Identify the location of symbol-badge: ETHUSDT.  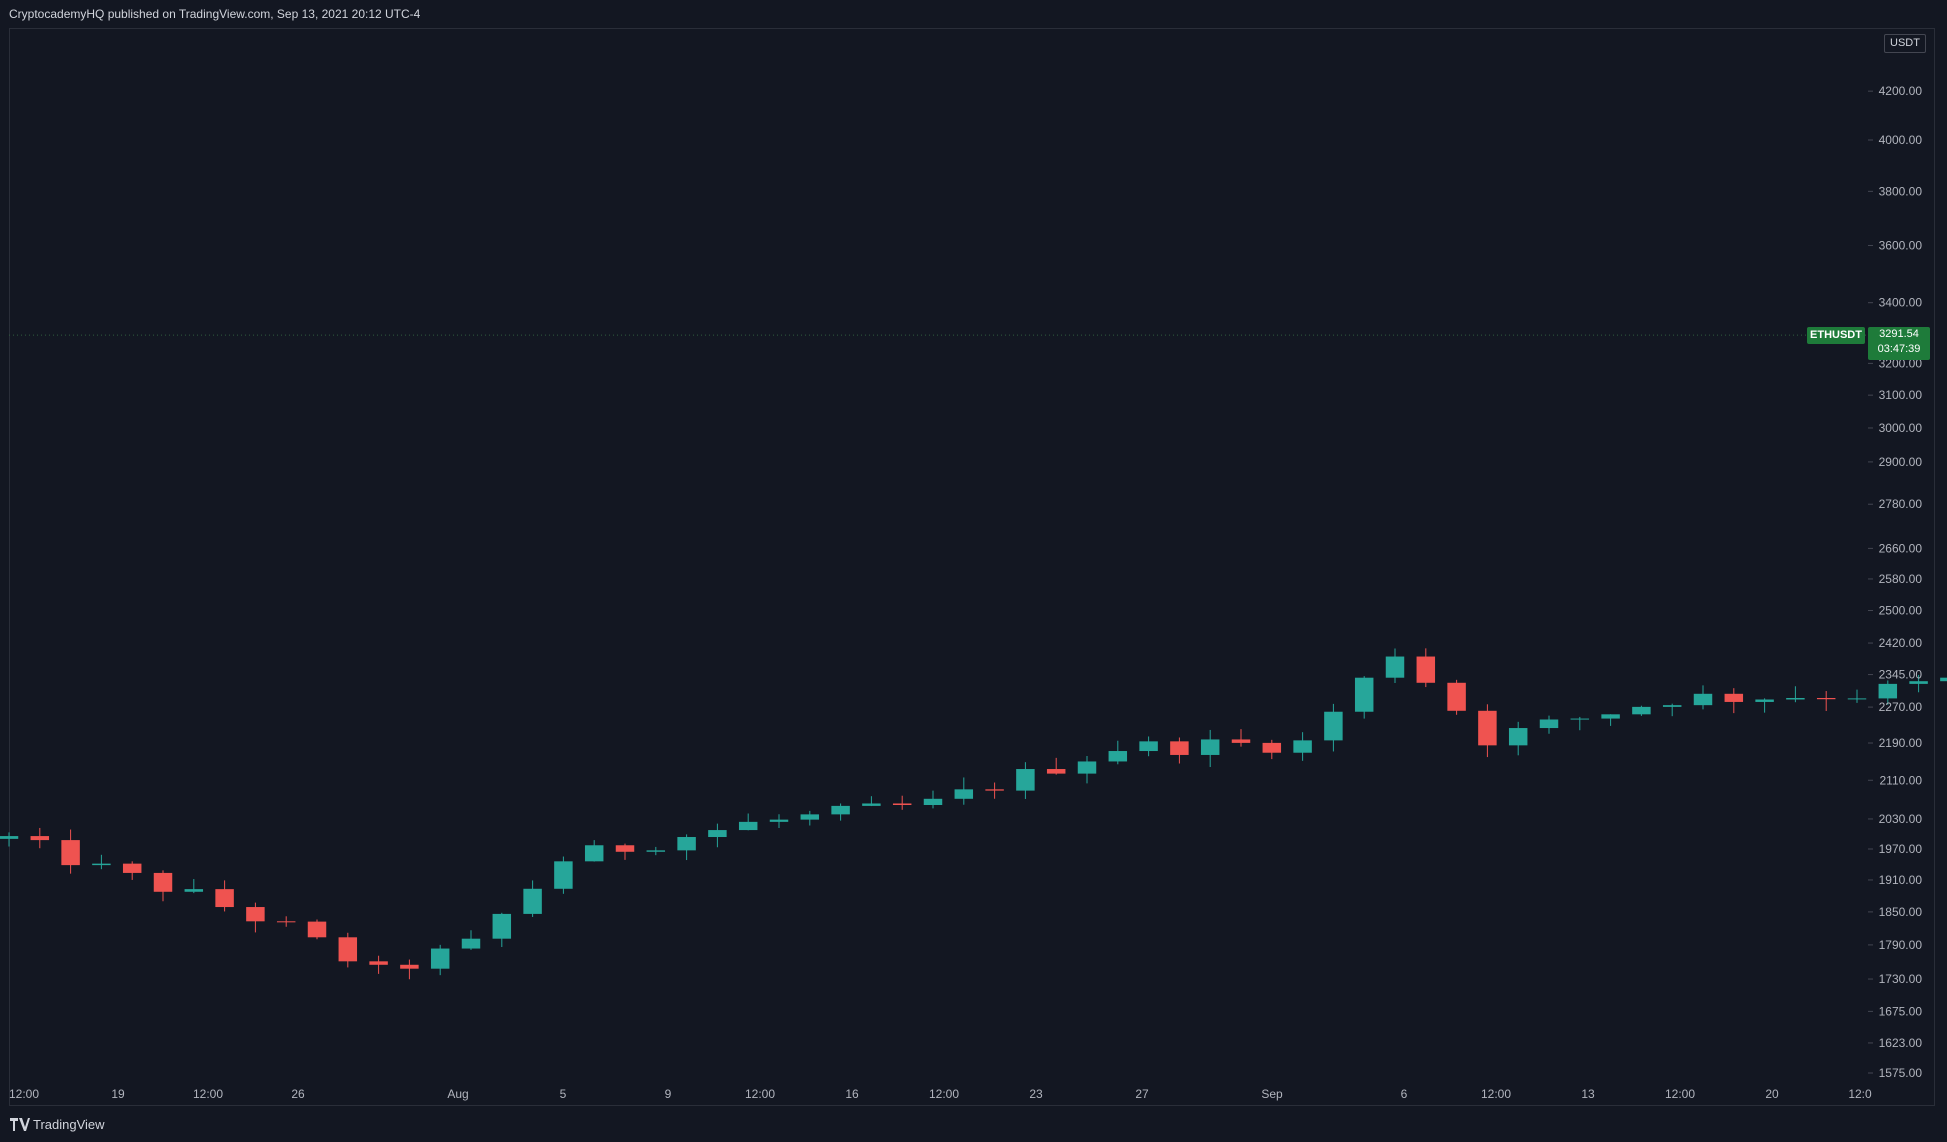
(1836, 335).